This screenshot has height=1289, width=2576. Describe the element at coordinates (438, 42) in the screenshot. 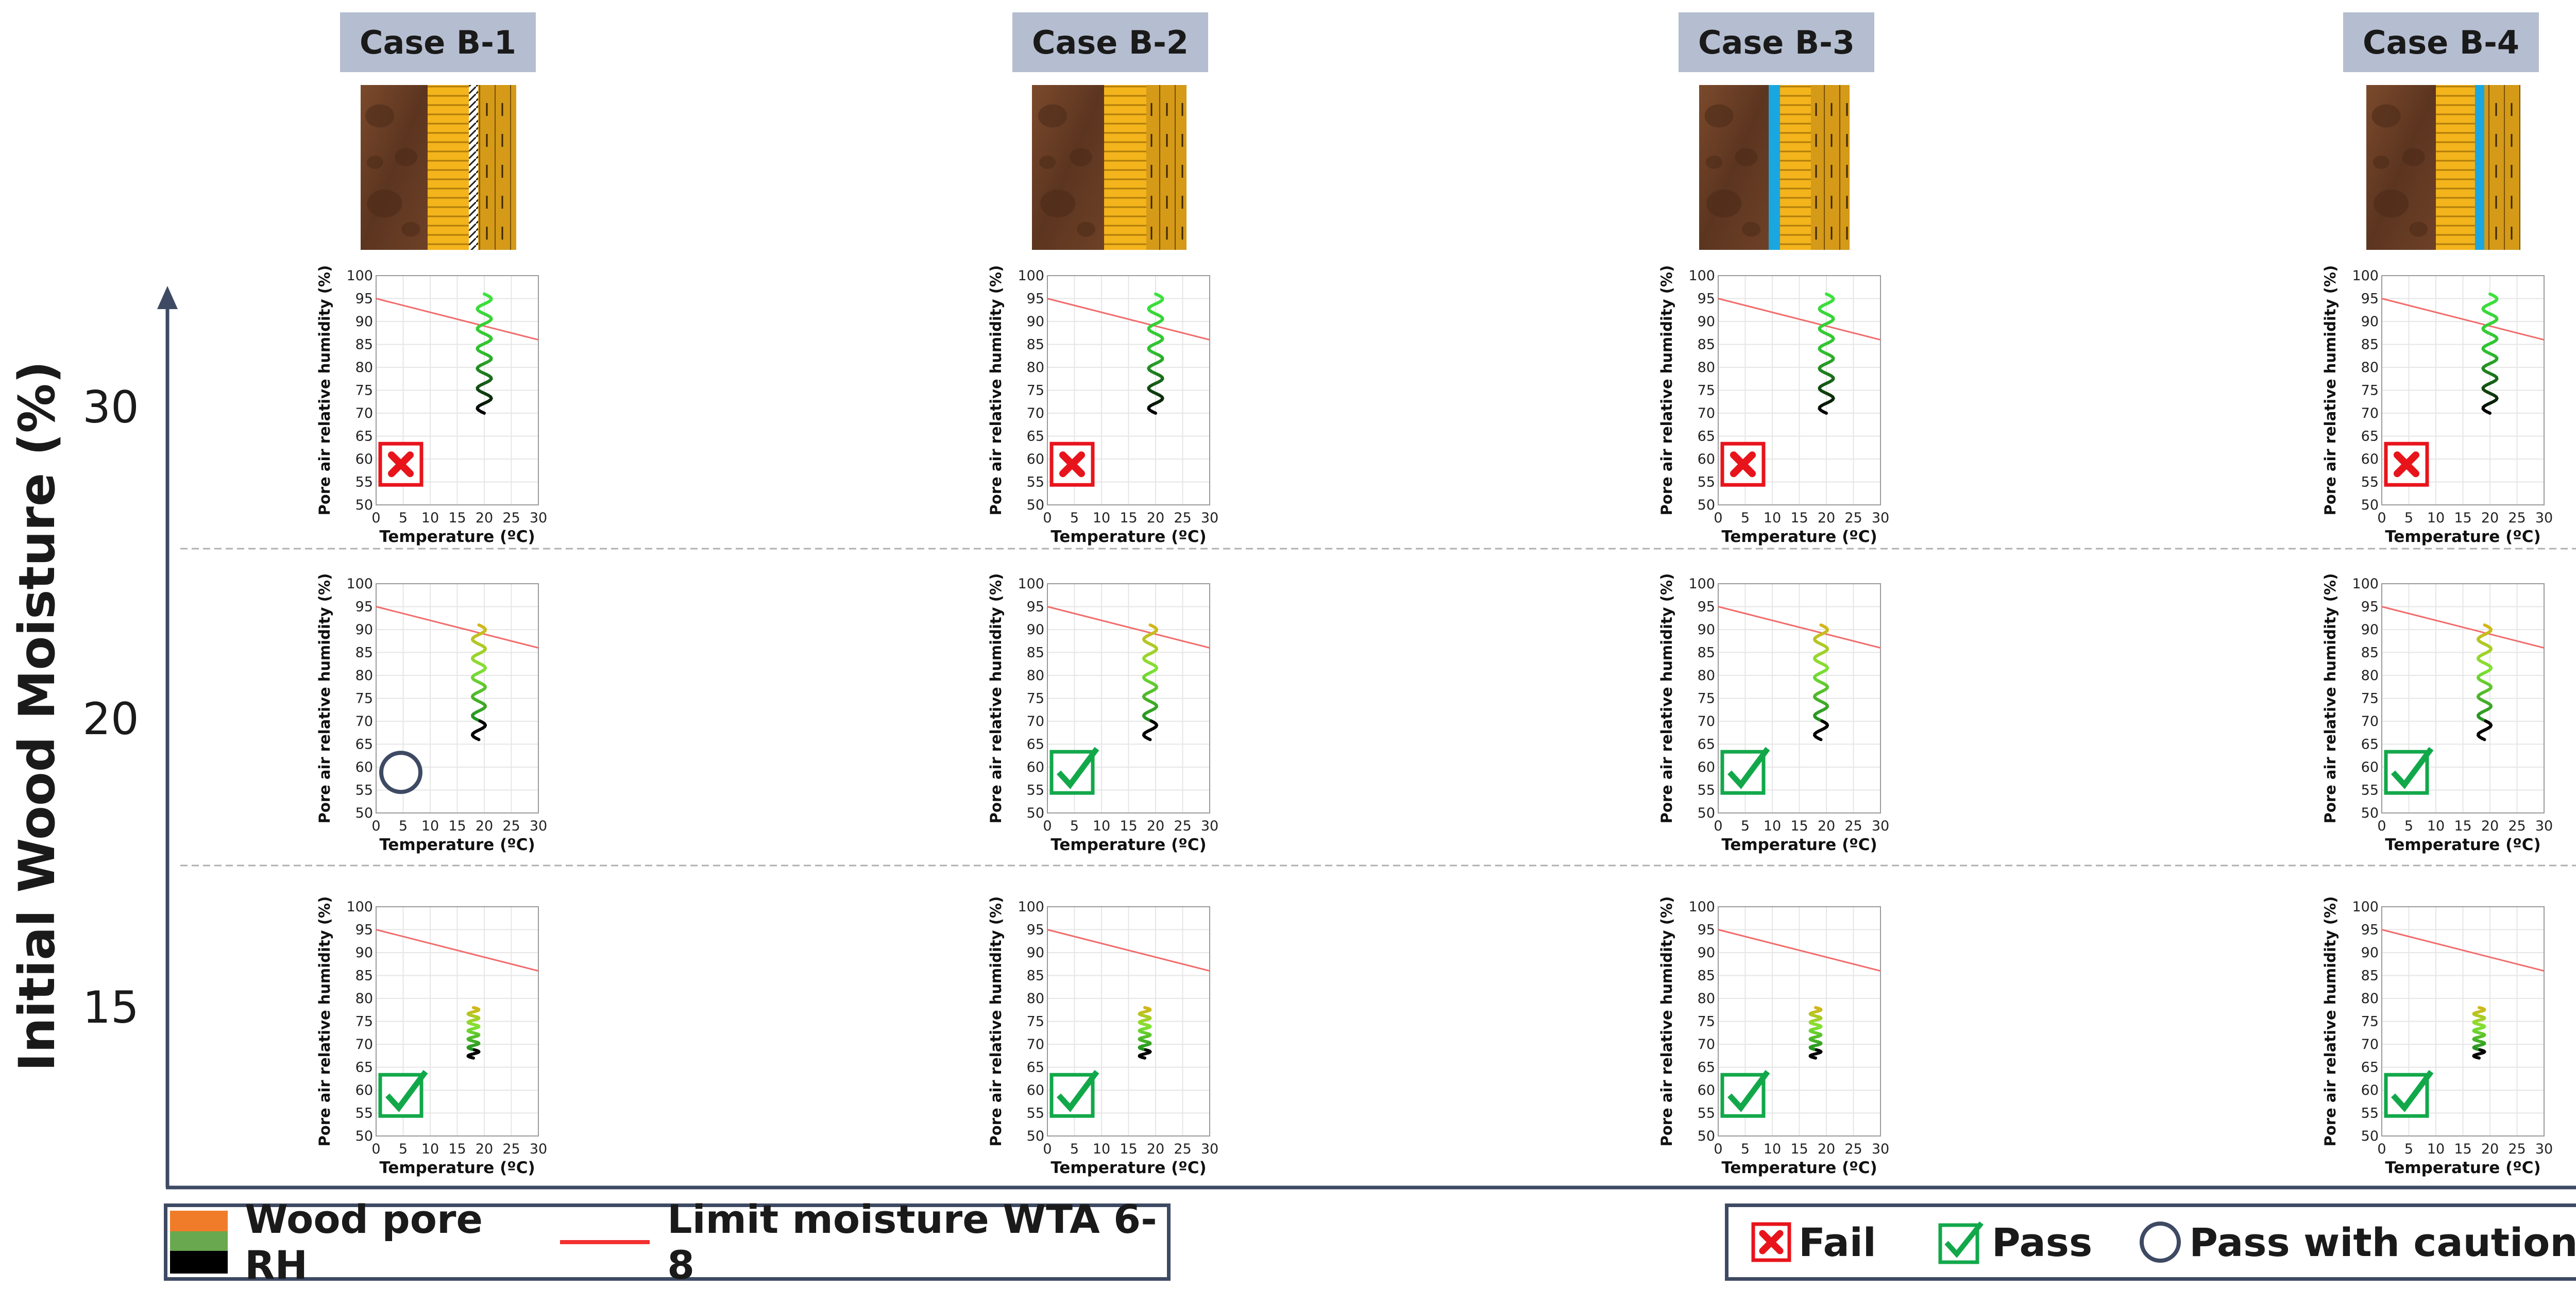

I see `case-header-b1: Case B-1` at that location.